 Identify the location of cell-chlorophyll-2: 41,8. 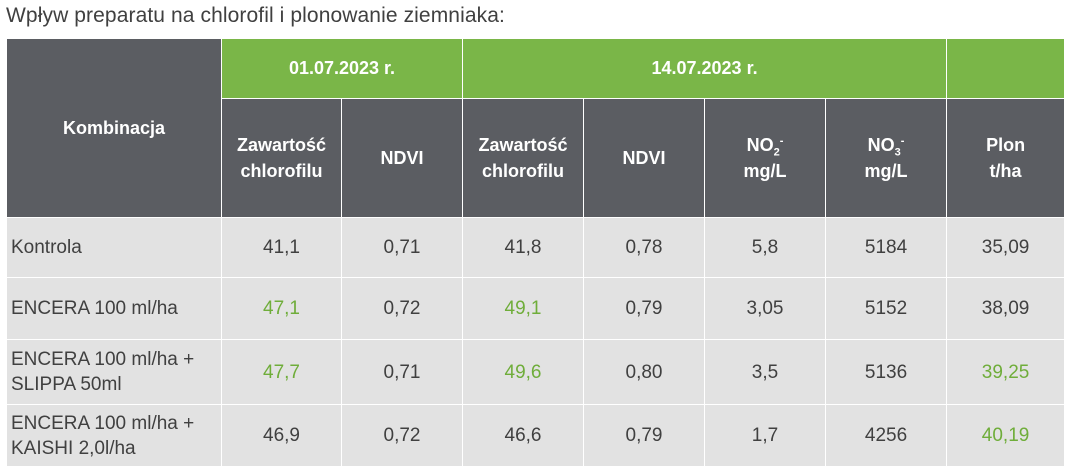
(523, 247).